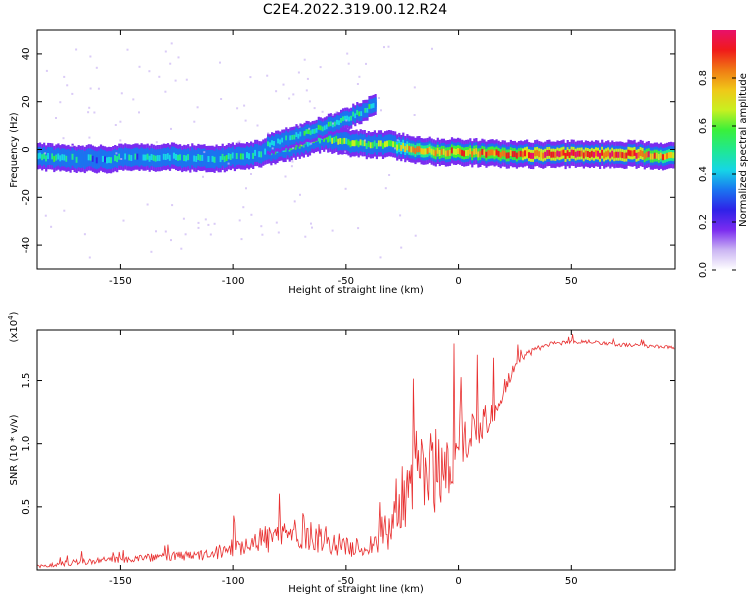  What do you see at coordinates (26, 101) in the screenshot?
I see `spectrogram-y-tick-label: 20` at bounding box center [26, 101].